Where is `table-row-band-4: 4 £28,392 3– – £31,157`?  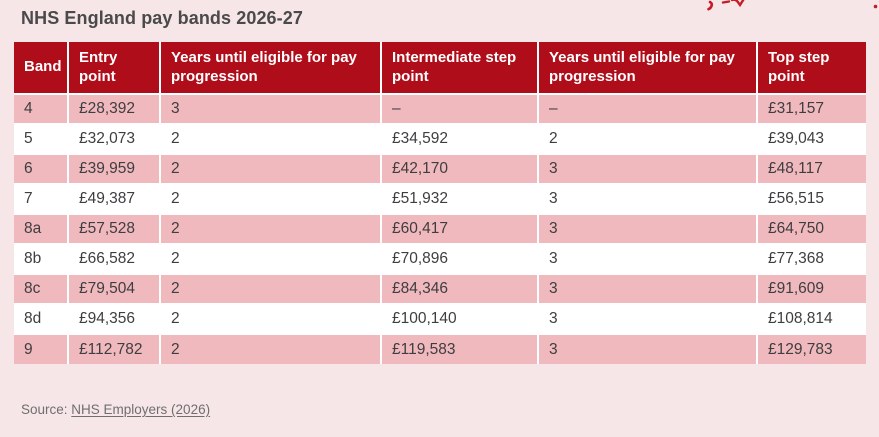
table-row-band-4: 4 £28,392 3– – £31,157 is located at coordinates (440, 108).